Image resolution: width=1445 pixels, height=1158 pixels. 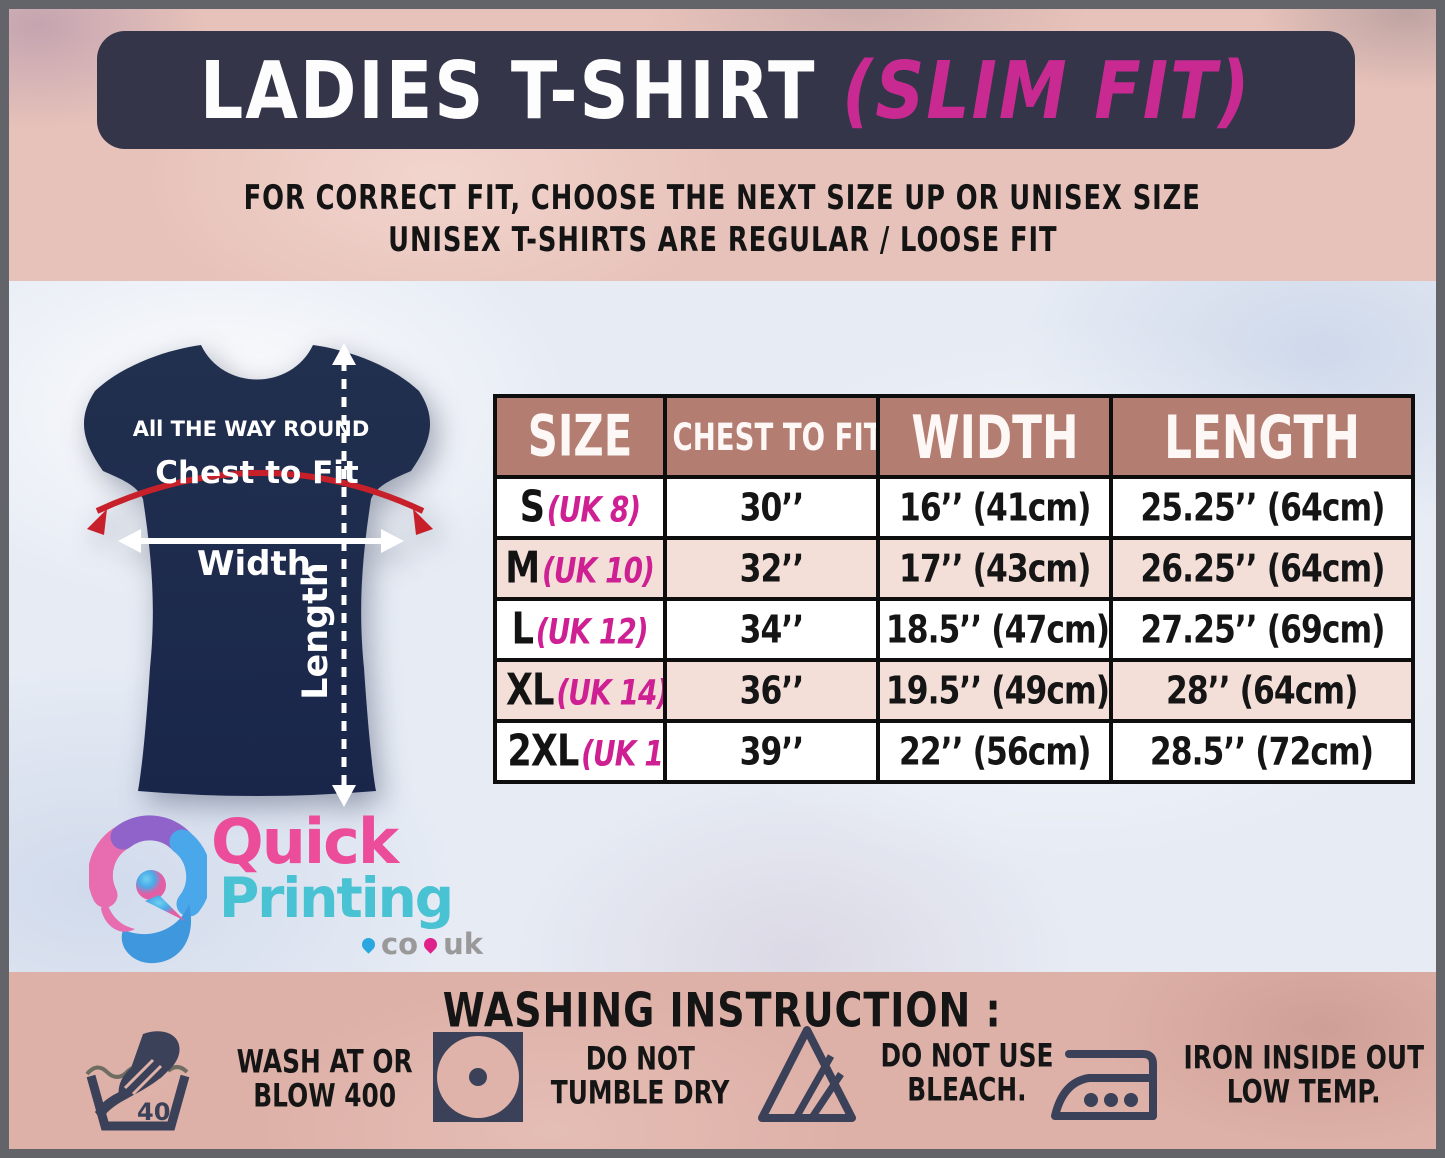 I want to click on column-header-chest: CHEST TO FIT, so click(x=771, y=436).